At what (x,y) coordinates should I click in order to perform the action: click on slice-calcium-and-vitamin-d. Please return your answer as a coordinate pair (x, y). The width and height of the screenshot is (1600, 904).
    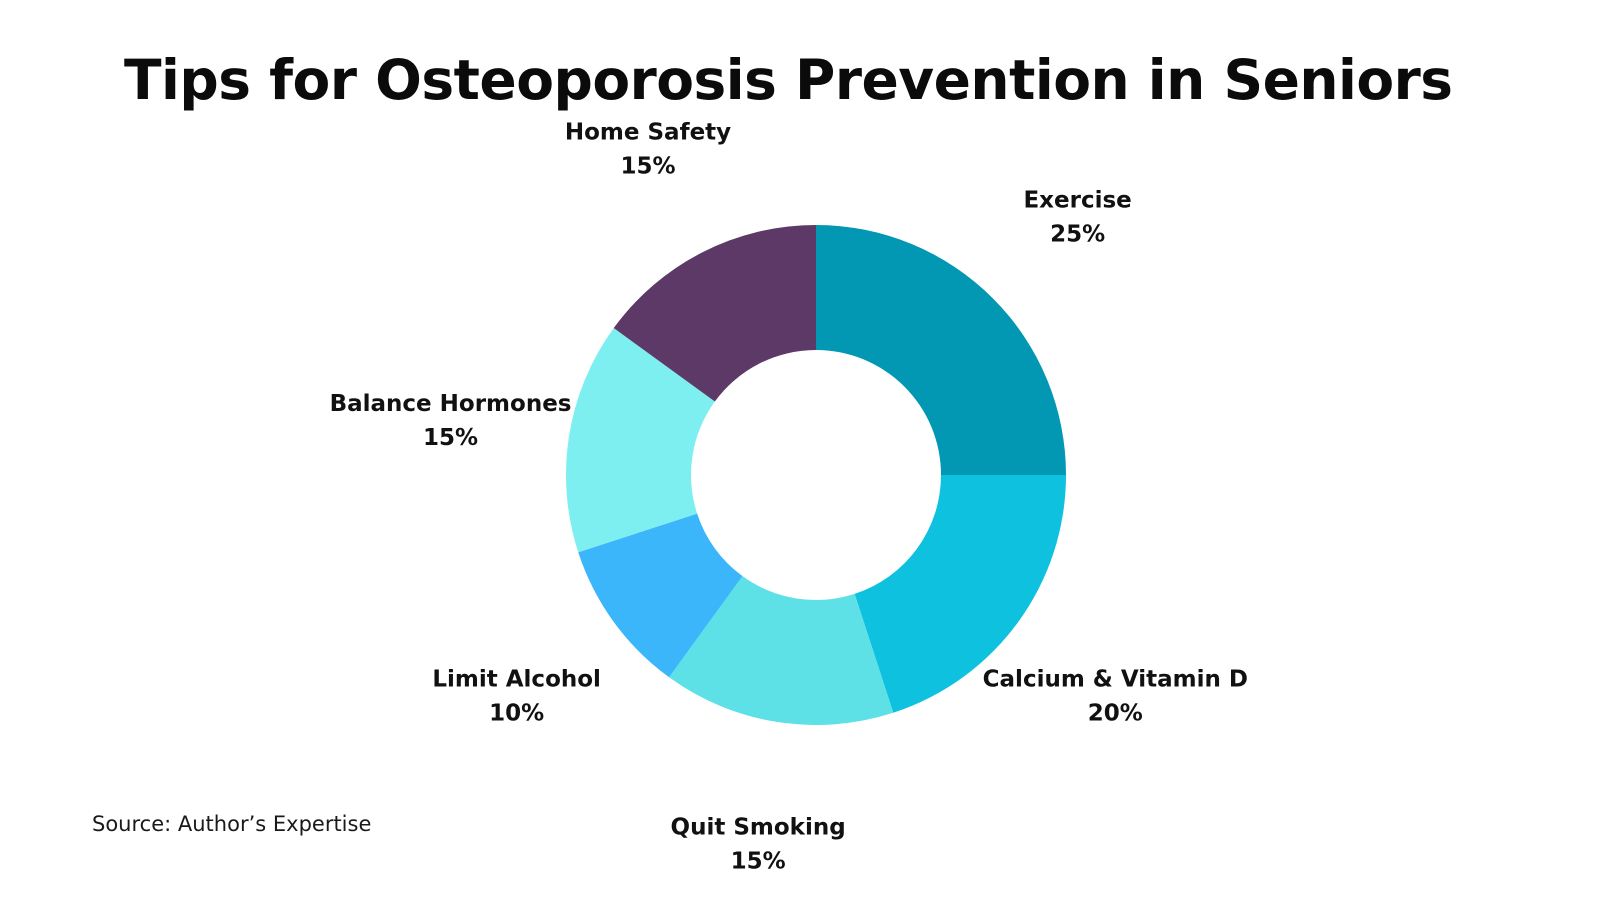
    Looking at the image, I should click on (960, 594).